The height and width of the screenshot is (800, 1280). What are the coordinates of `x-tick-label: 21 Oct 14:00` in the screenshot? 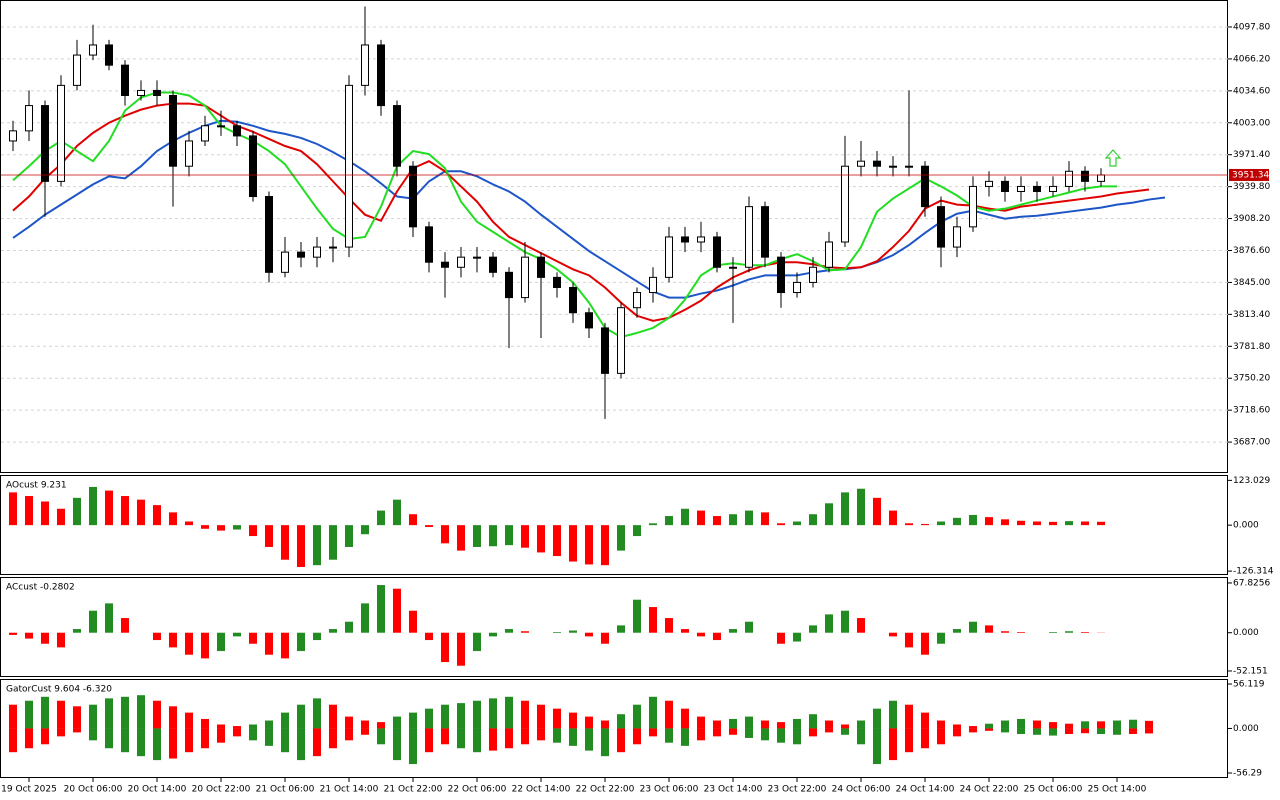 It's located at (349, 790).